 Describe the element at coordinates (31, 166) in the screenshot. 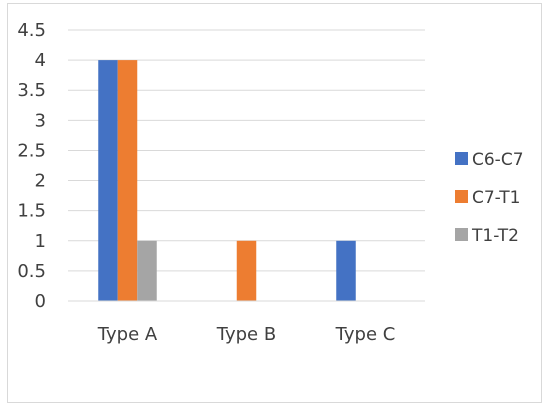

I see `y-axis-ticks: 0 0.5 1 1.5 2 2.5 3 3.5 4 4.5` at that location.